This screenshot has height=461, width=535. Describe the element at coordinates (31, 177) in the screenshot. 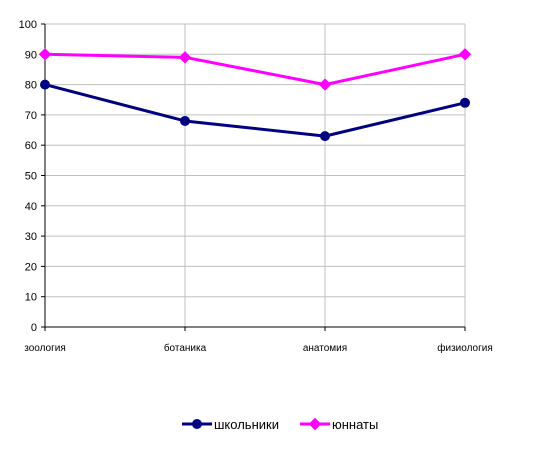

I see `y-tick-label: 50` at that location.